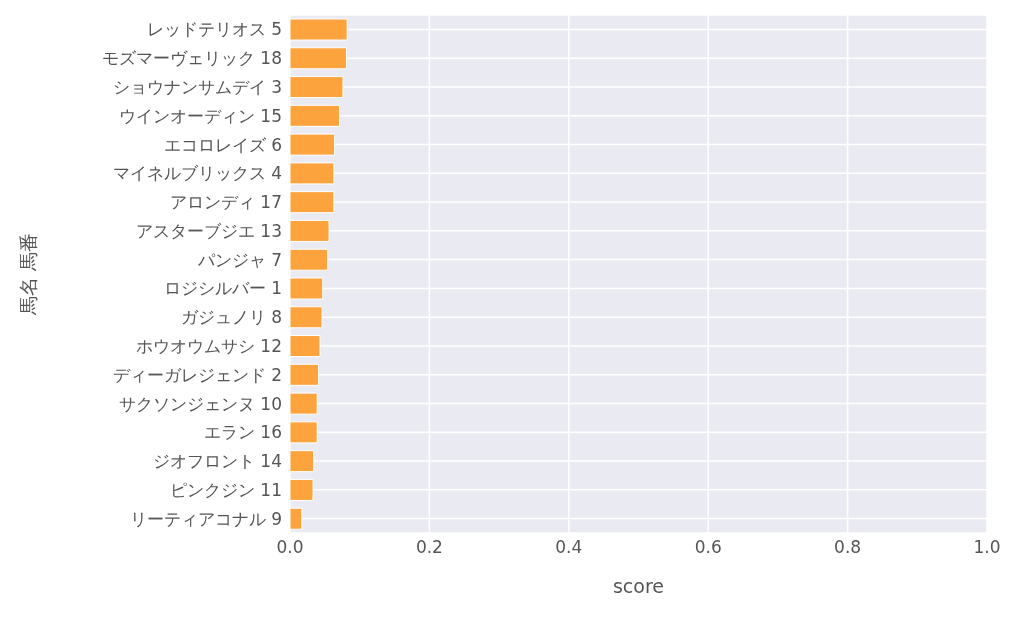 The image size is (1024, 631). I want to click on y-tick-label: レッドテリオス 5, so click(214, 29).